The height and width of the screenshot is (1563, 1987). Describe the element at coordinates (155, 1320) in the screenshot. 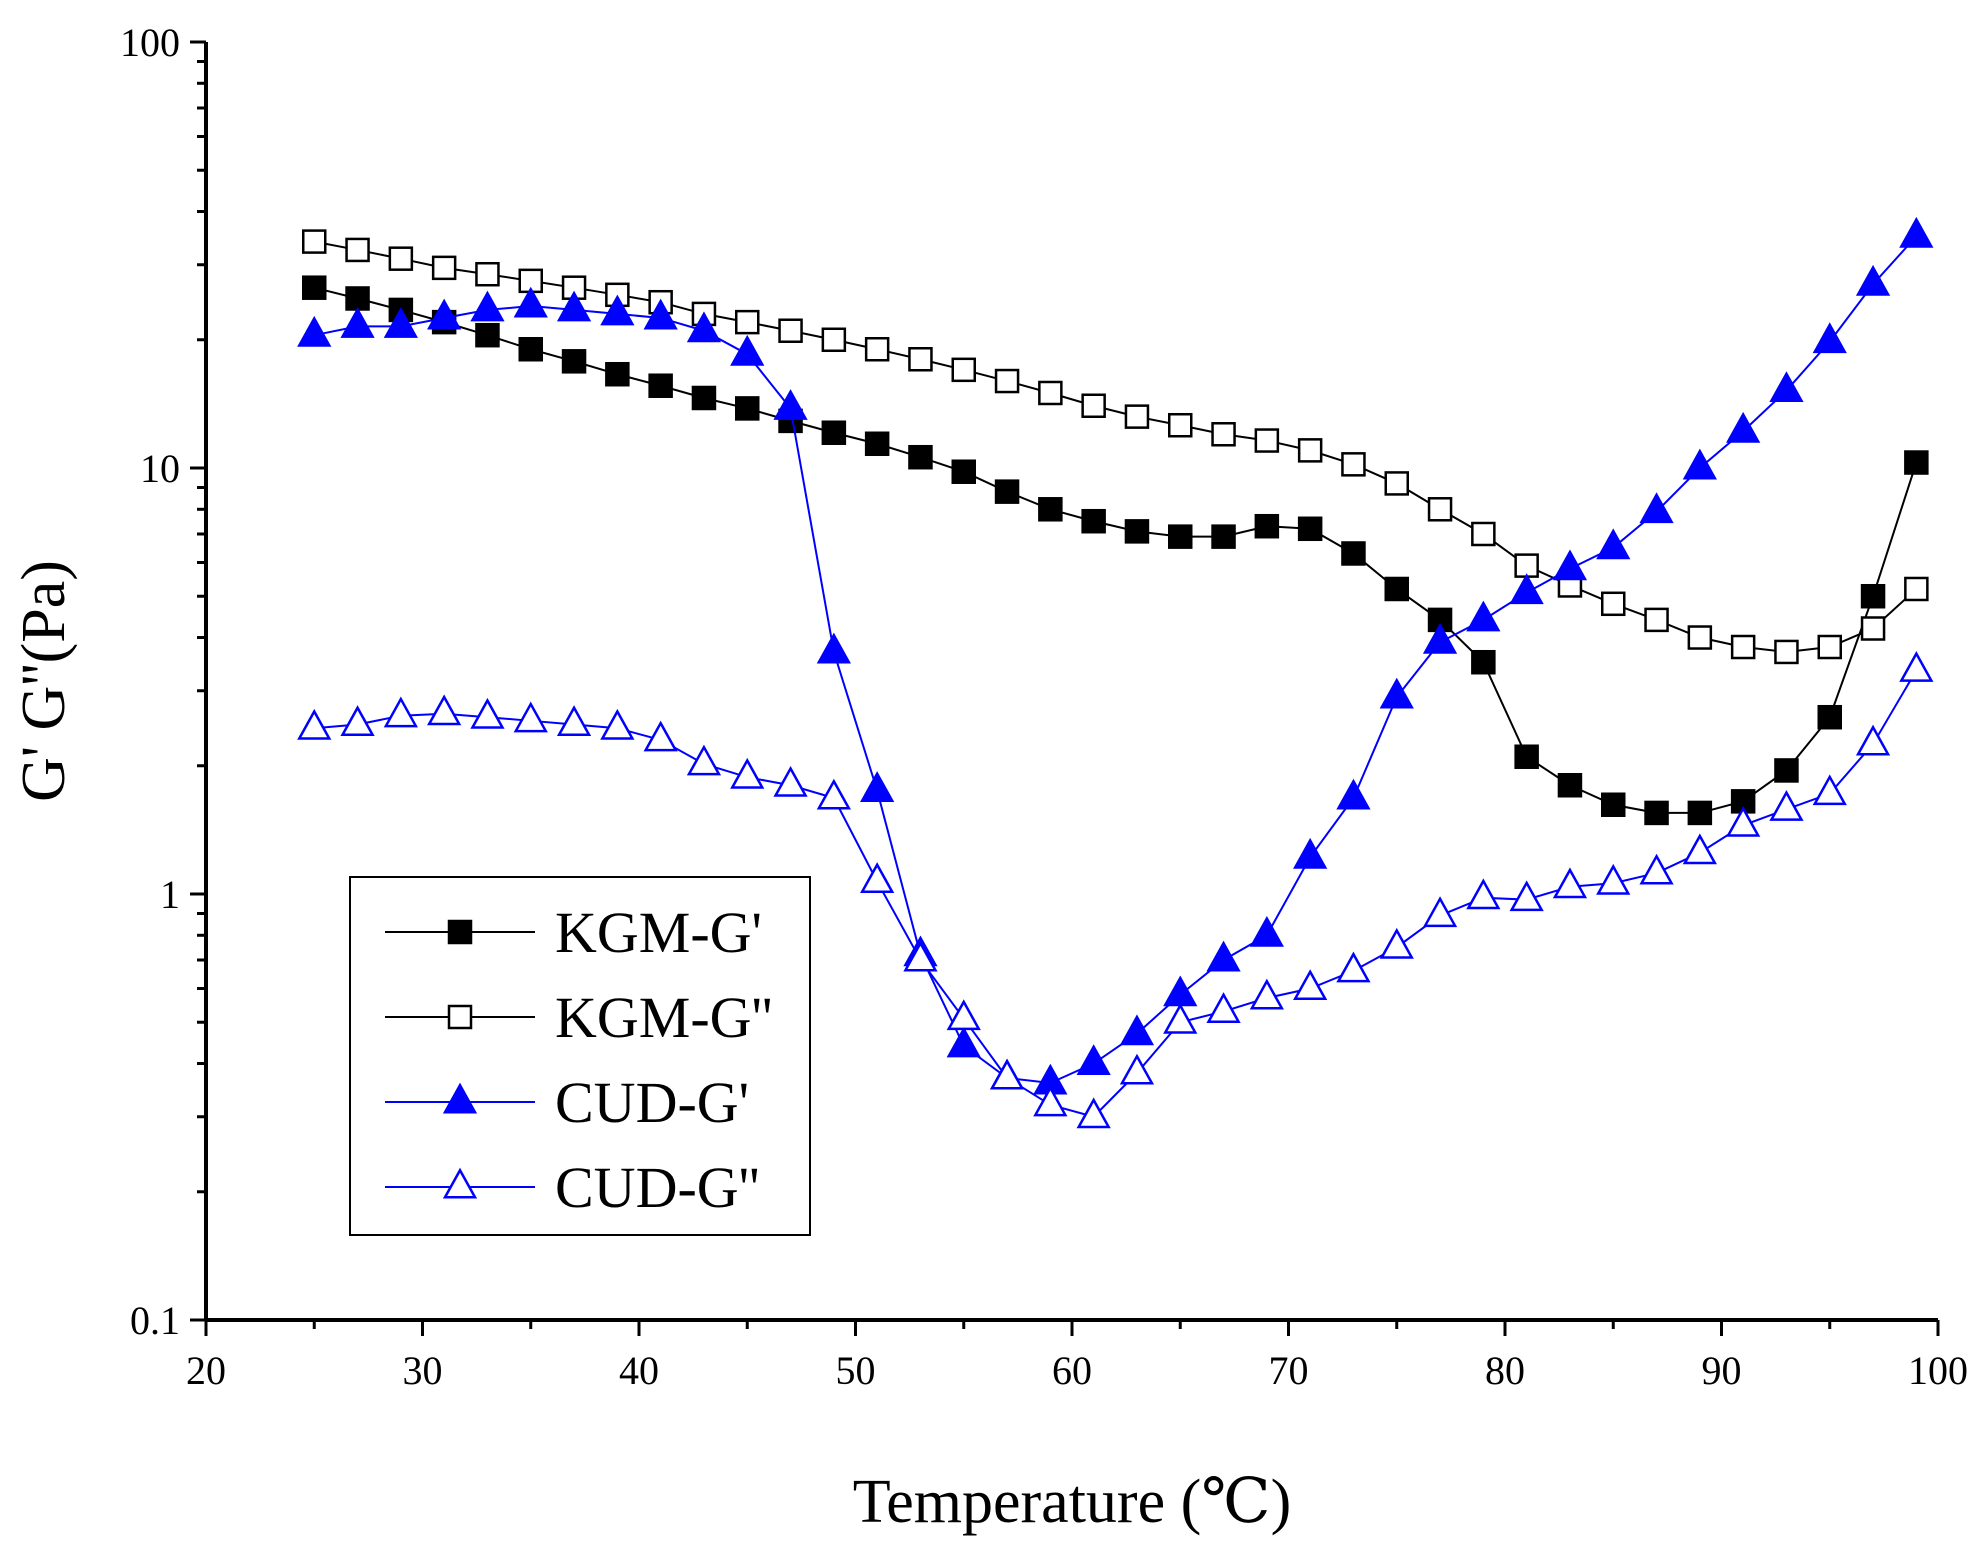

I see `y-tick-label: 0.1` at that location.